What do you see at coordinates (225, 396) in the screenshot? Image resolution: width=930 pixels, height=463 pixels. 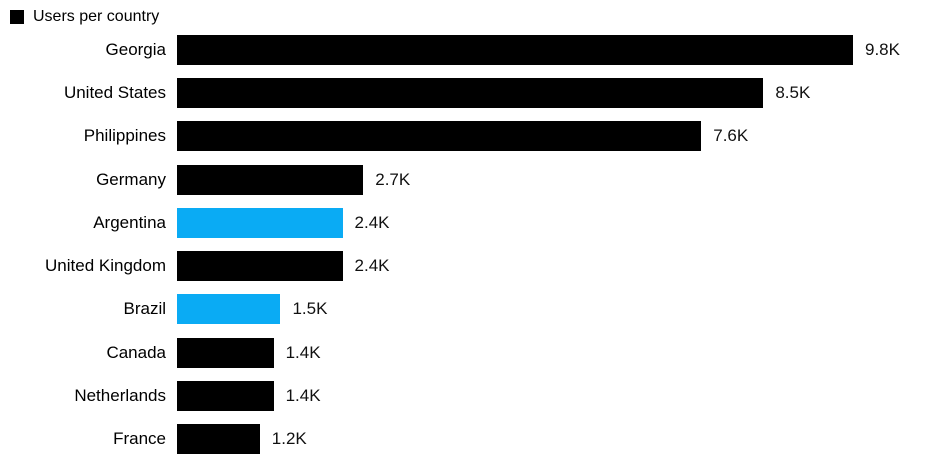 I see `bar-netherlands` at bounding box center [225, 396].